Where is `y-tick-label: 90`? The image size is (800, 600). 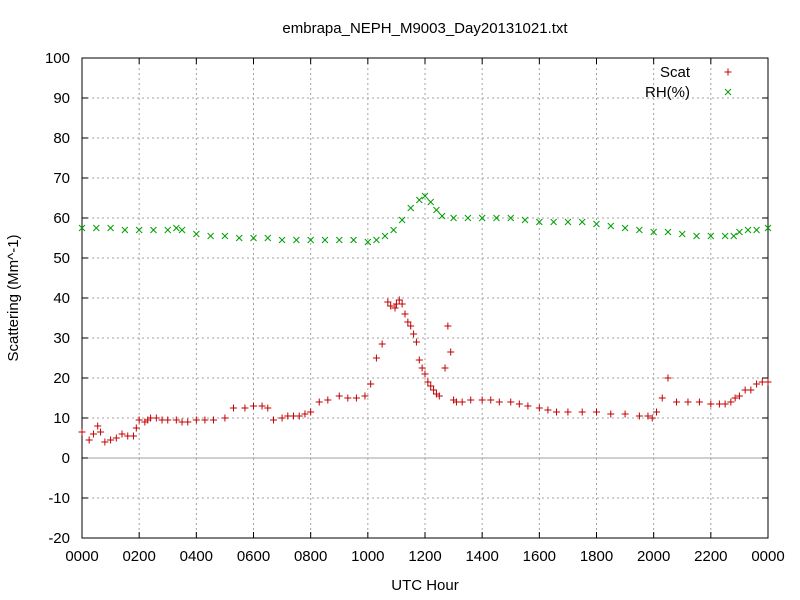
y-tick-label: 90 is located at coordinates (61, 98).